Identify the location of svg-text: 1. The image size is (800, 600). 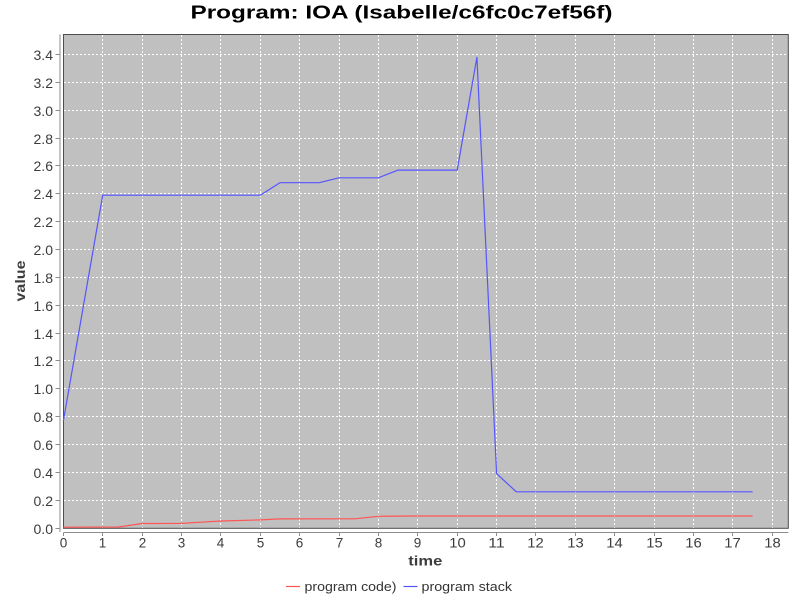
(103, 543).